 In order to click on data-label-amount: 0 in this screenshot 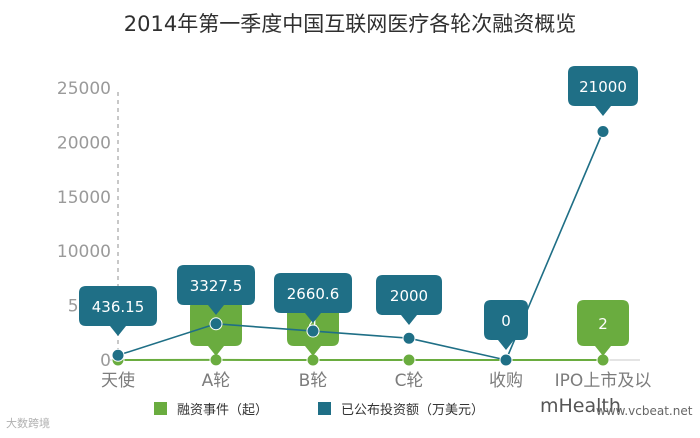, I will do `click(506, 321)`.